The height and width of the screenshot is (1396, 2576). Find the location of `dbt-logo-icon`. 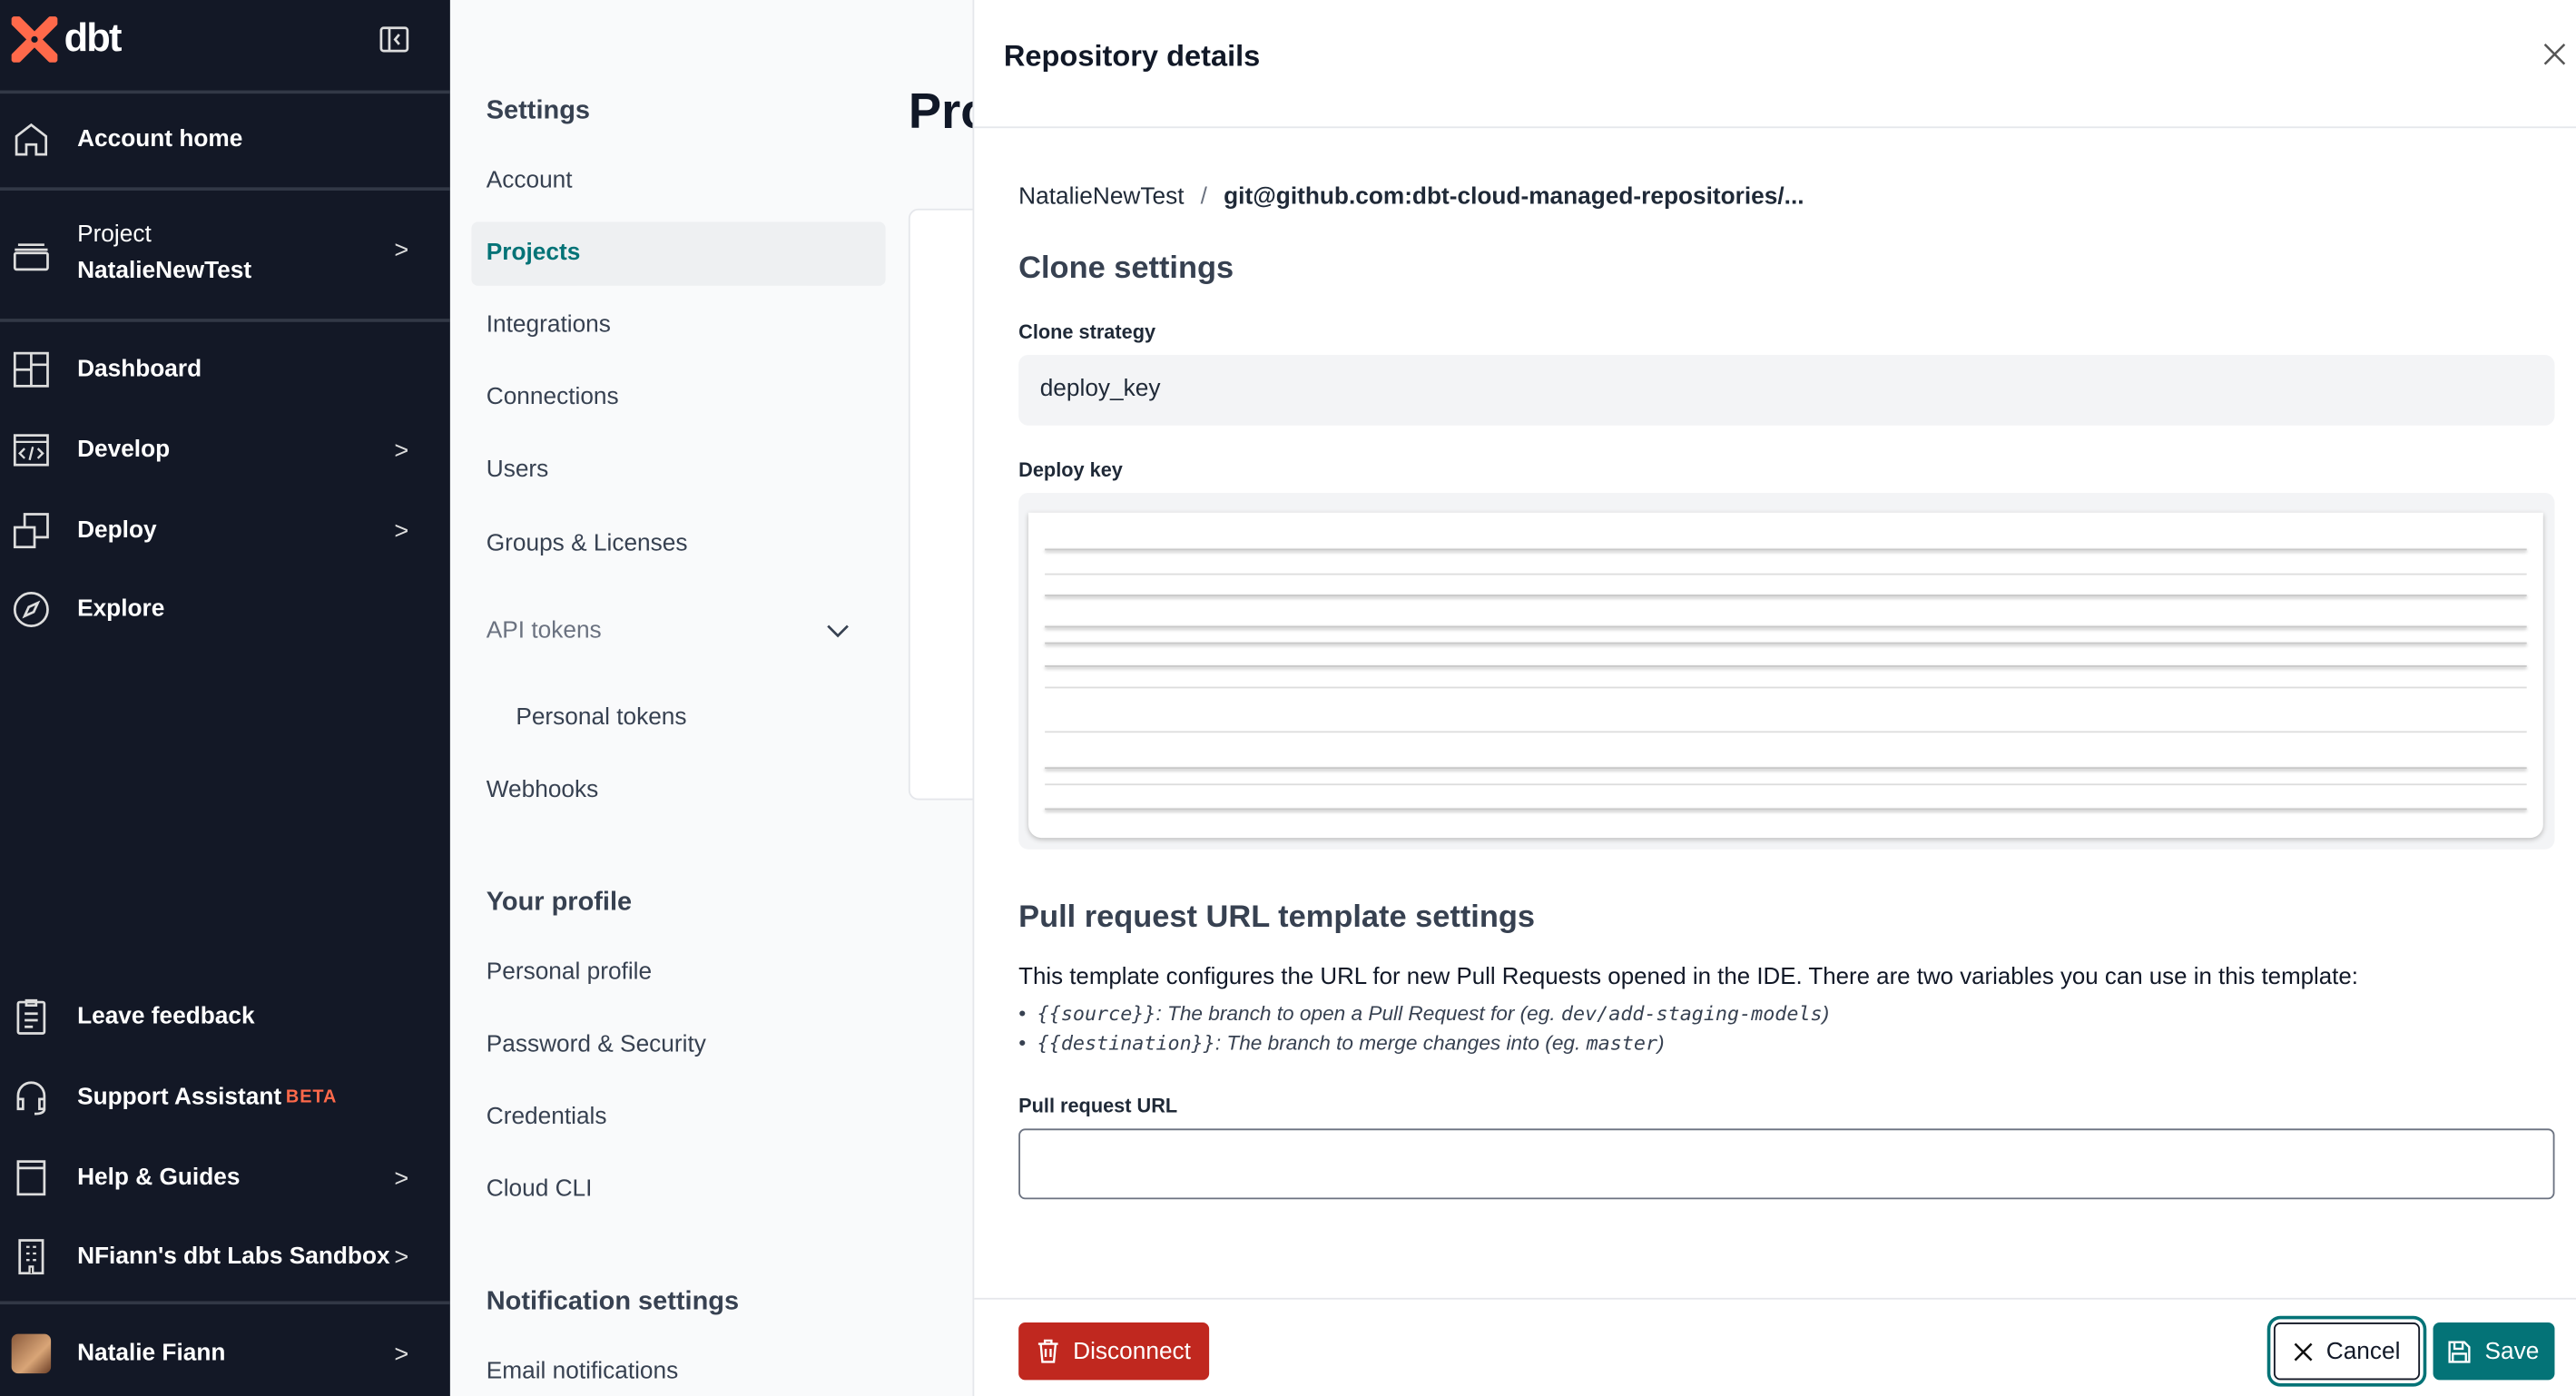

dbt-logo-icon is located at coordinates (34, 39).